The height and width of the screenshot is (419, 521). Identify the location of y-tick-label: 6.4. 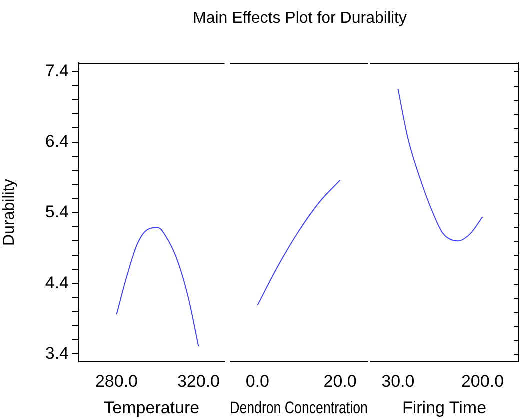
(57, 141).